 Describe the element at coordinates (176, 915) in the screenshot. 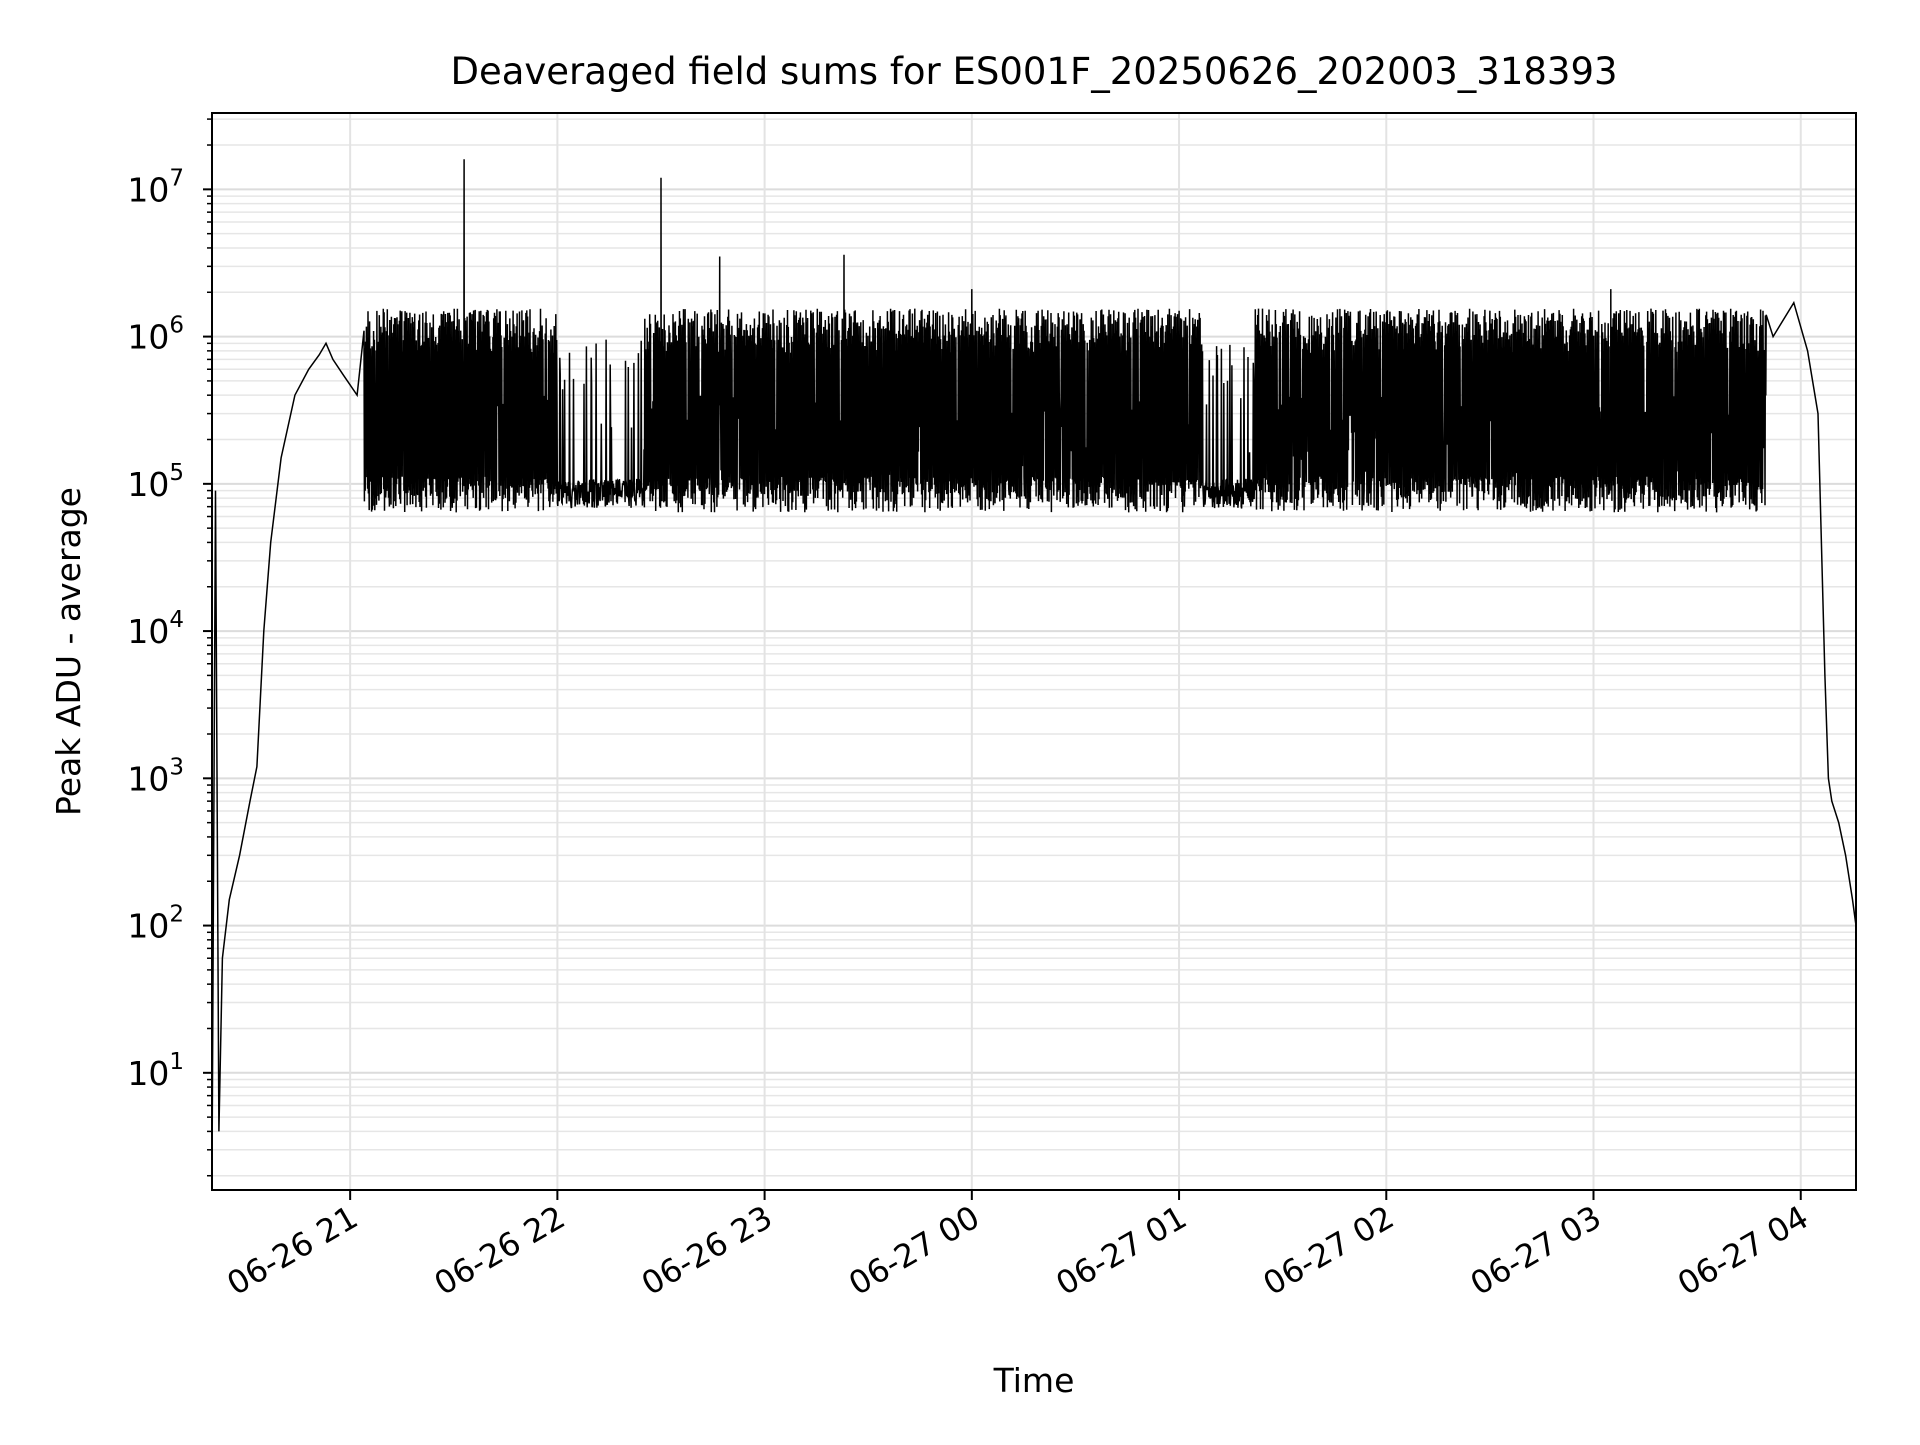

I see `y-tick-exponent: 2` at that location.